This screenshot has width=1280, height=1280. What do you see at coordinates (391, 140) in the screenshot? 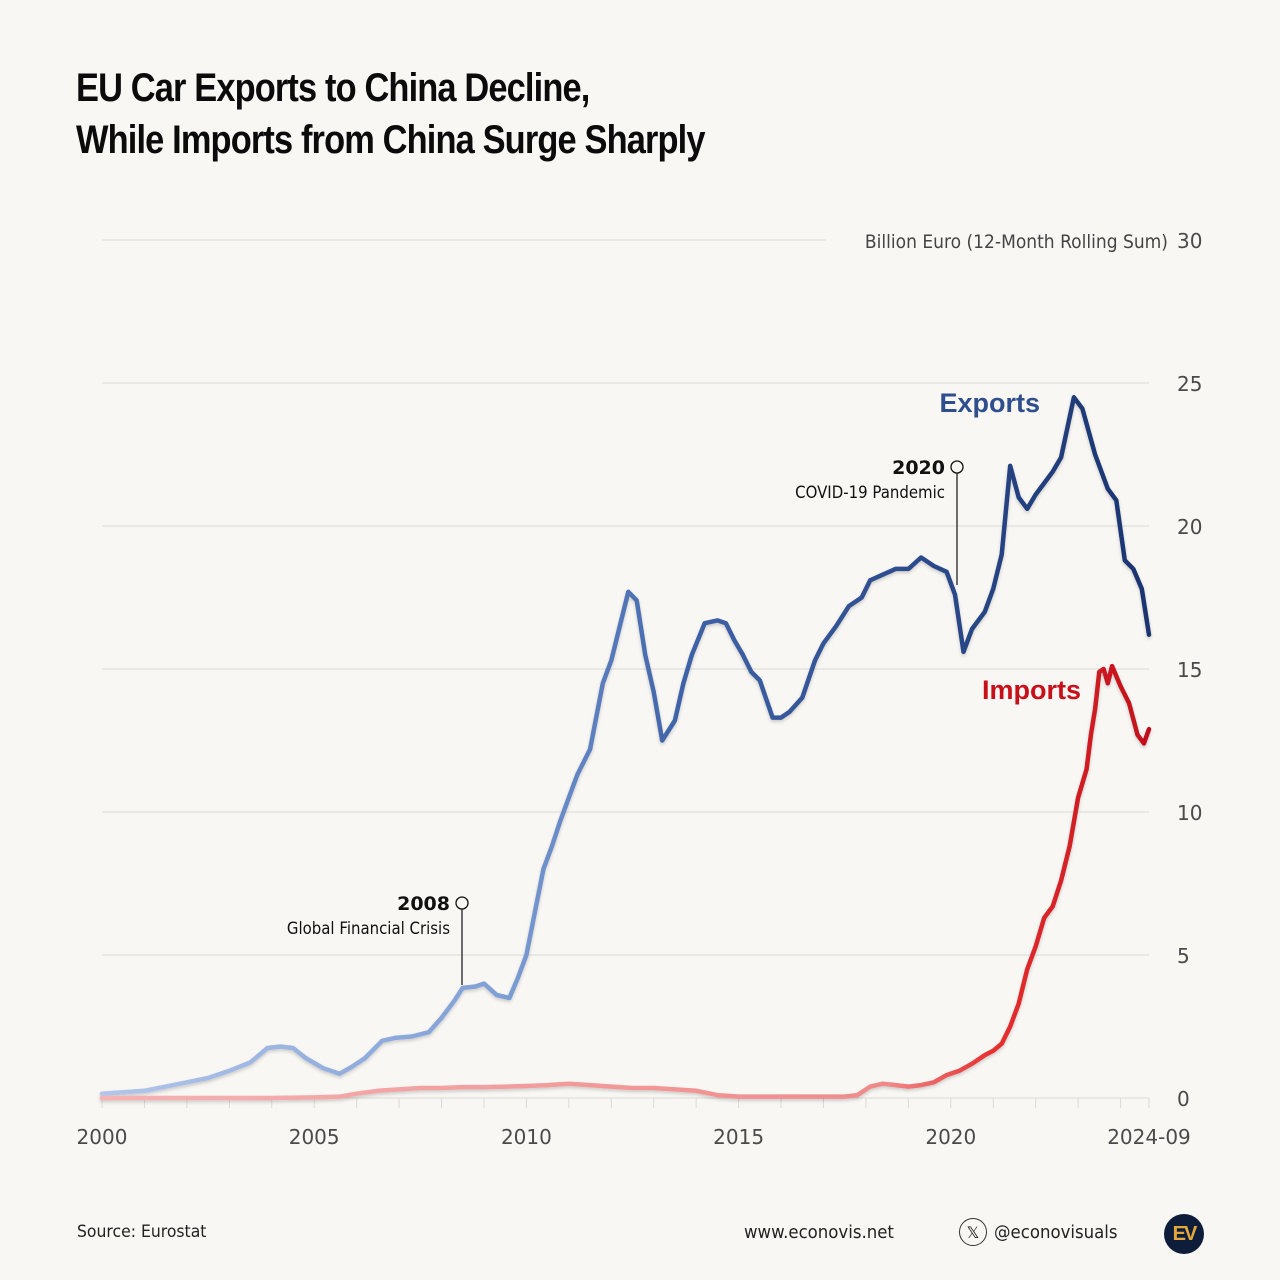
I see `title-line-2: While Imports from China Surge Sharply` at bounding box center [391, 140].